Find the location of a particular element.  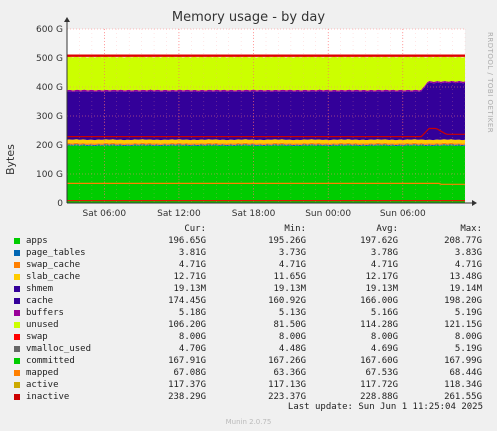

x-tick-label: Sat 18:00 is located at coordinates (254, 214).